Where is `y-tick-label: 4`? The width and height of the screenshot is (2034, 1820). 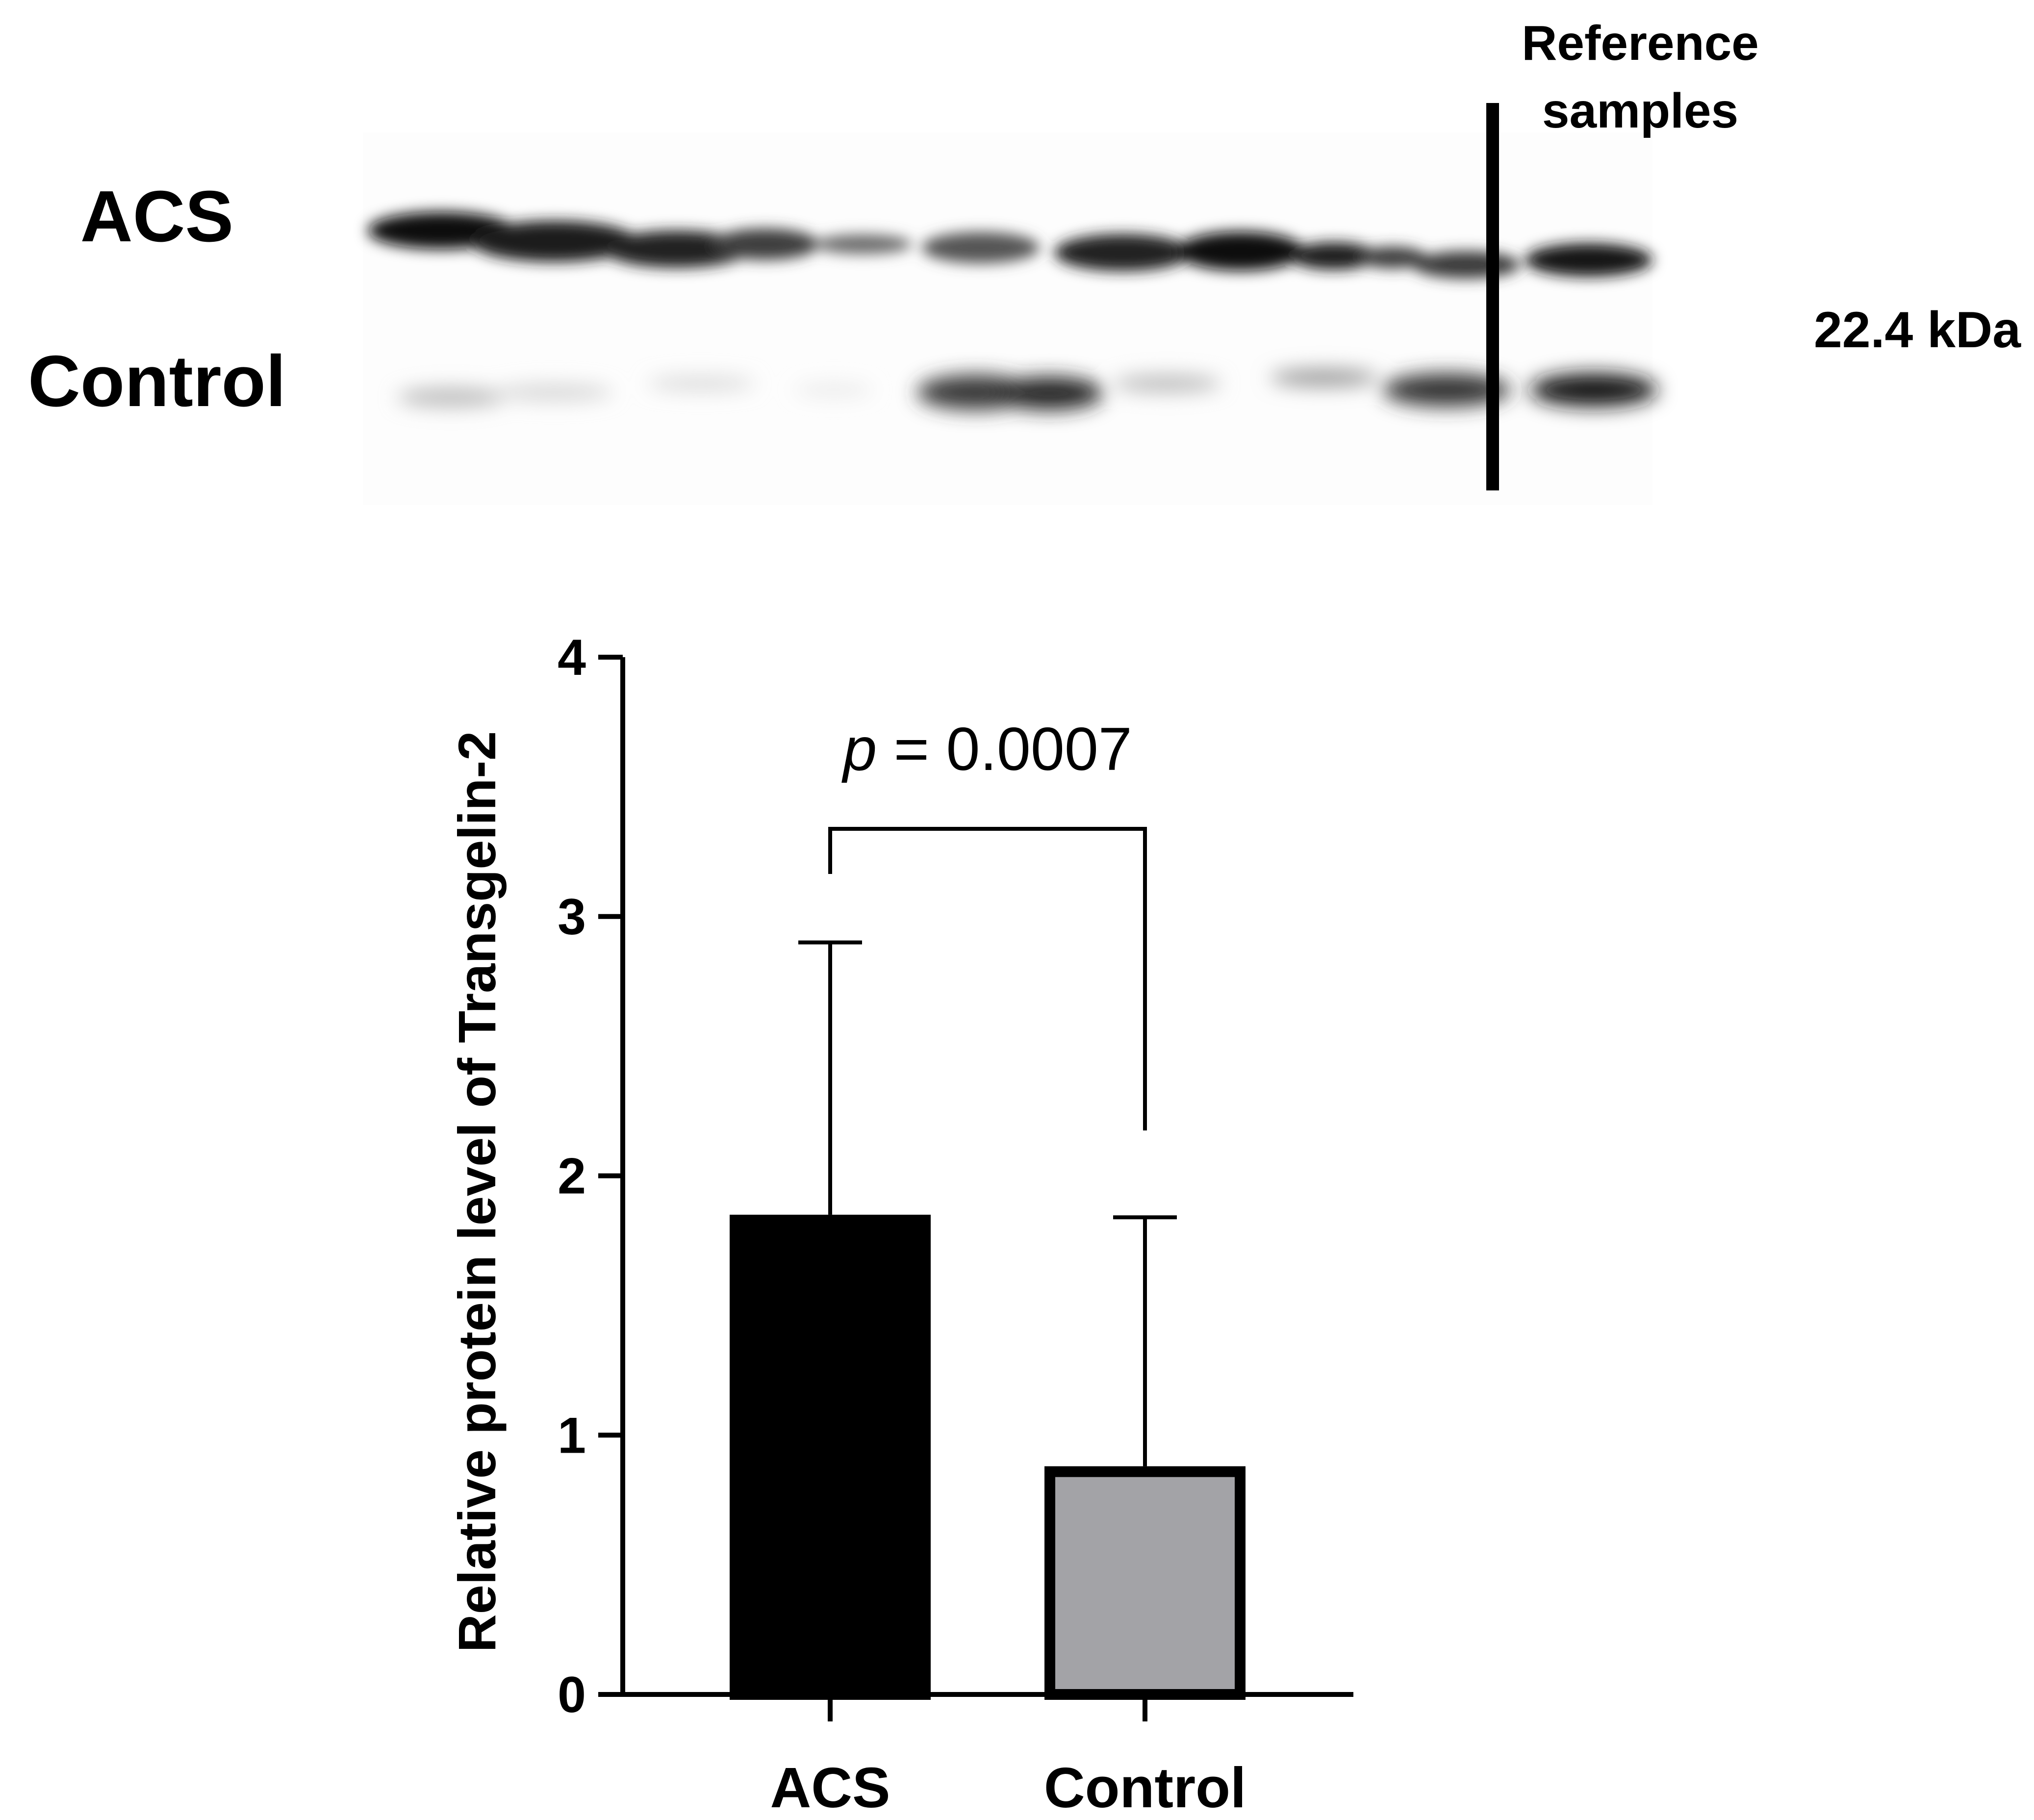 y-tick-label: 4 is located at coordinates (572, 657).